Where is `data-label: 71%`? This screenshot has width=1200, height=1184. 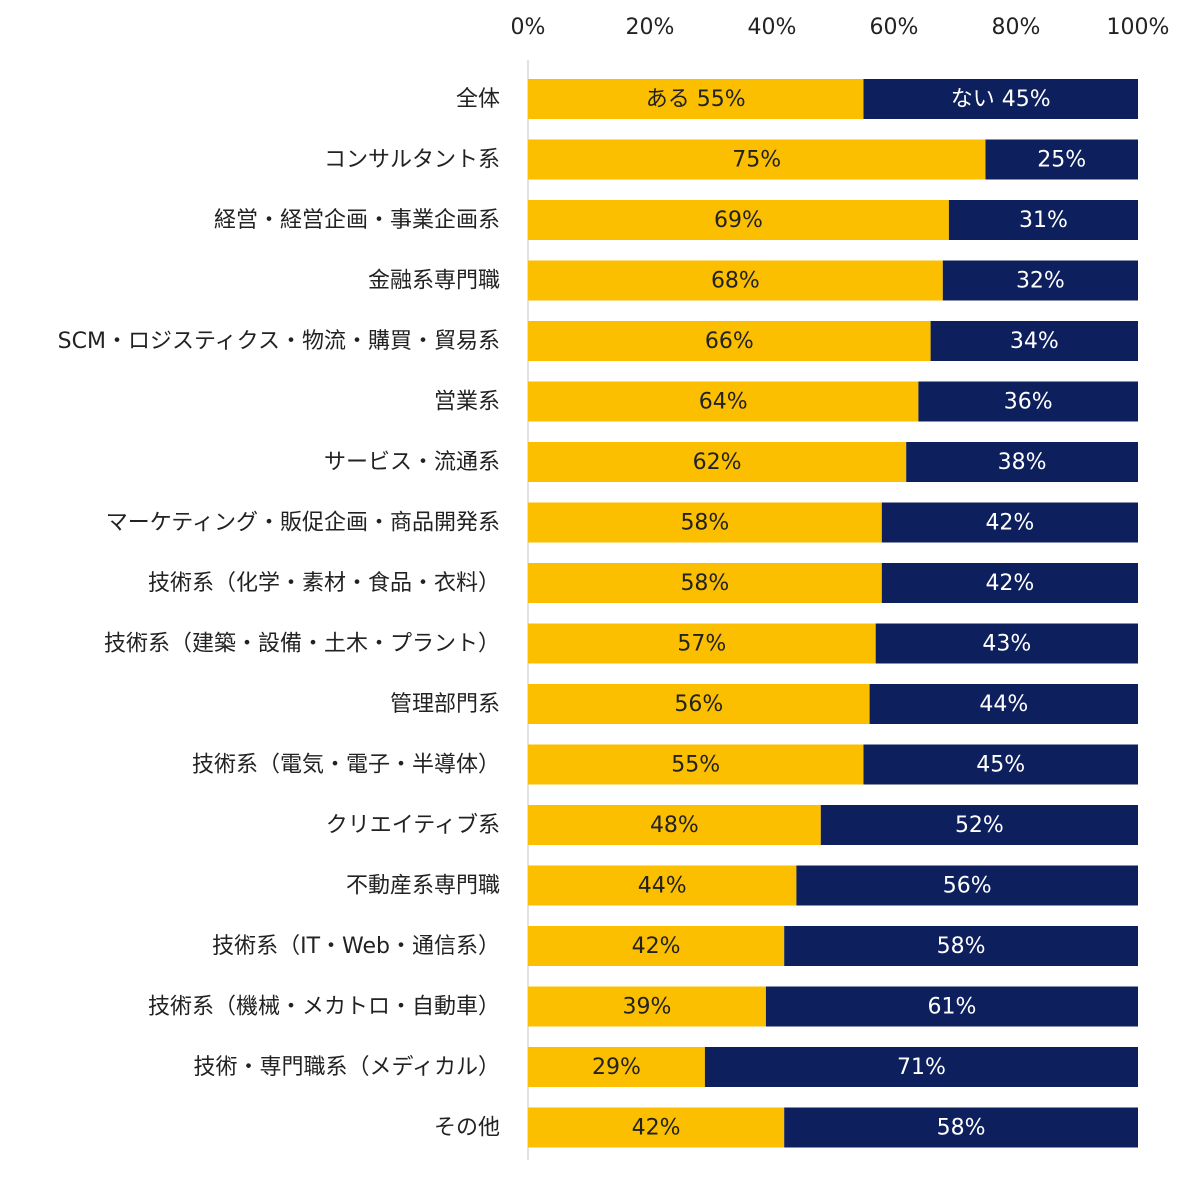
data-label: 71% is located at coordinates (921, 1067).